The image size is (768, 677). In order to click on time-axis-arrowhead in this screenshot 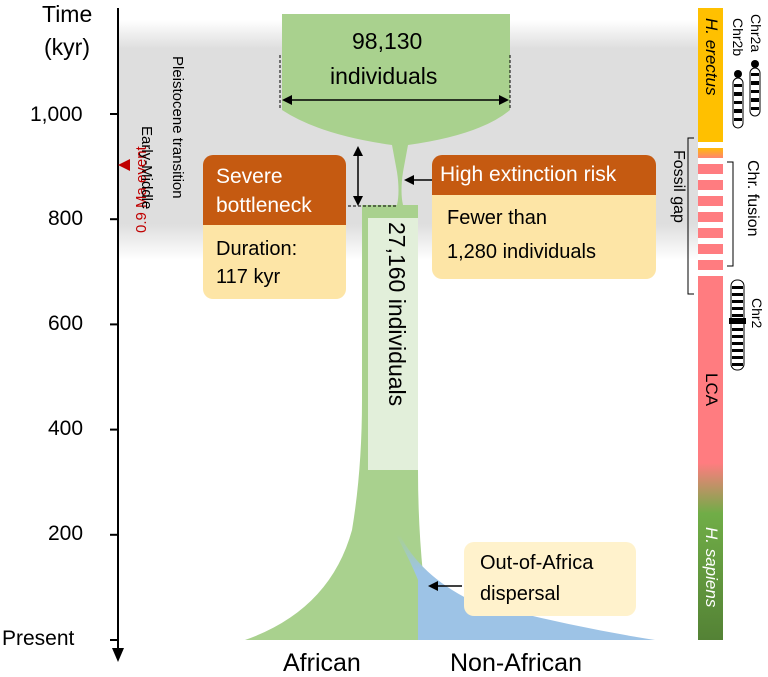, I will do `click(118, 655)`.